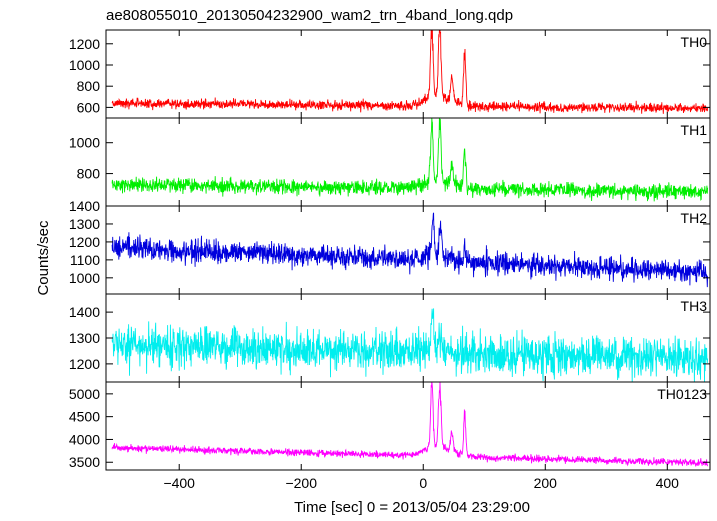 The height and width of the screenshot is (521, 717). Describe the element at coordinates (694, 130) in the screenshot. I see `panel-label: TH1` at that location.